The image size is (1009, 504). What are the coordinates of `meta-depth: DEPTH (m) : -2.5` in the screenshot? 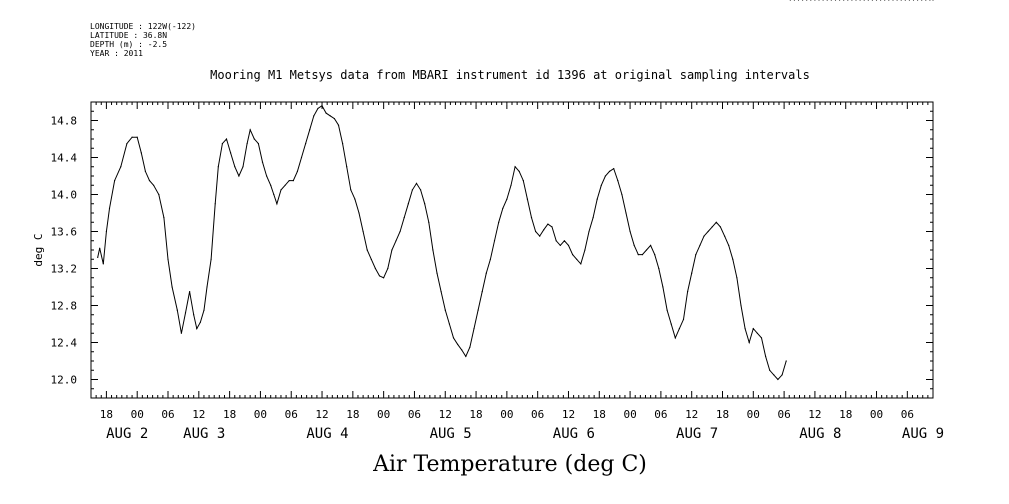 It's located at (129, 44).